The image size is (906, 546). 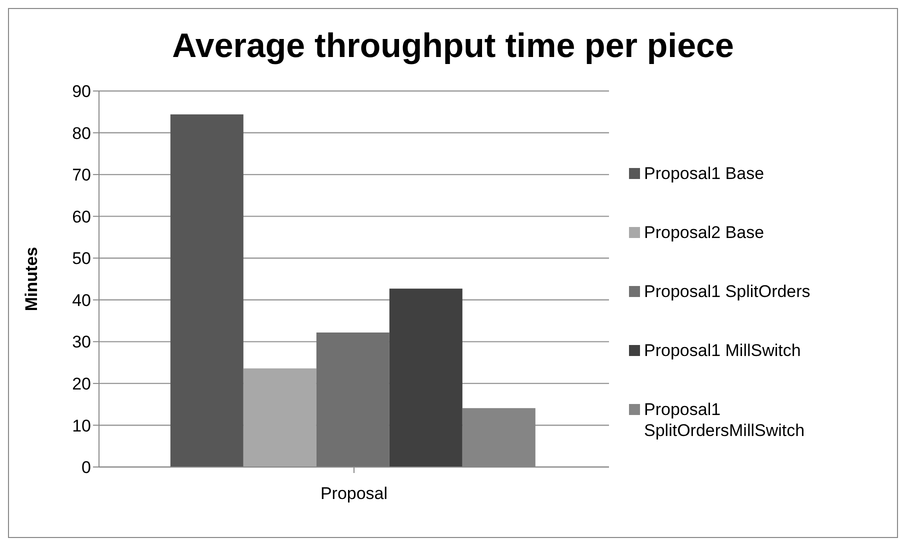 I want to click on y-tick-label: 10, so click(x=81, y=426).